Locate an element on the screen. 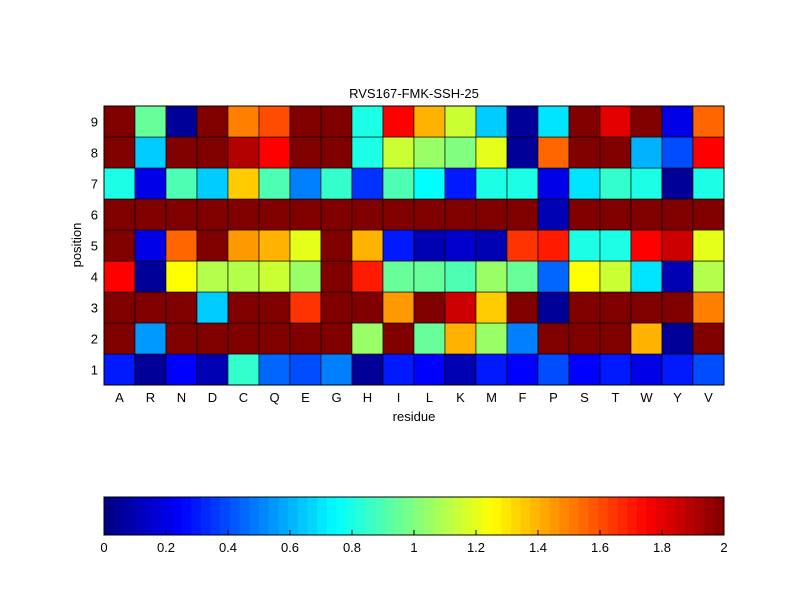  x-tick-label: G is located at coordinates (336, 397).